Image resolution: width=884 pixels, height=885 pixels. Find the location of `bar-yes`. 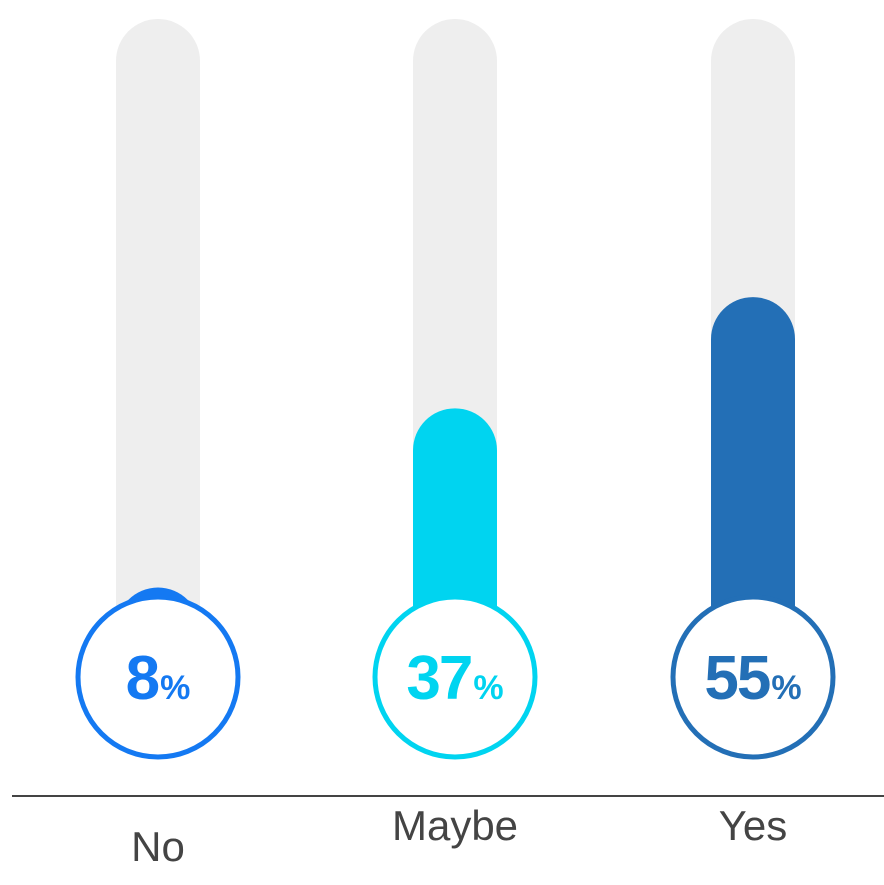

bar-yes is located at coordinates (753, 487).